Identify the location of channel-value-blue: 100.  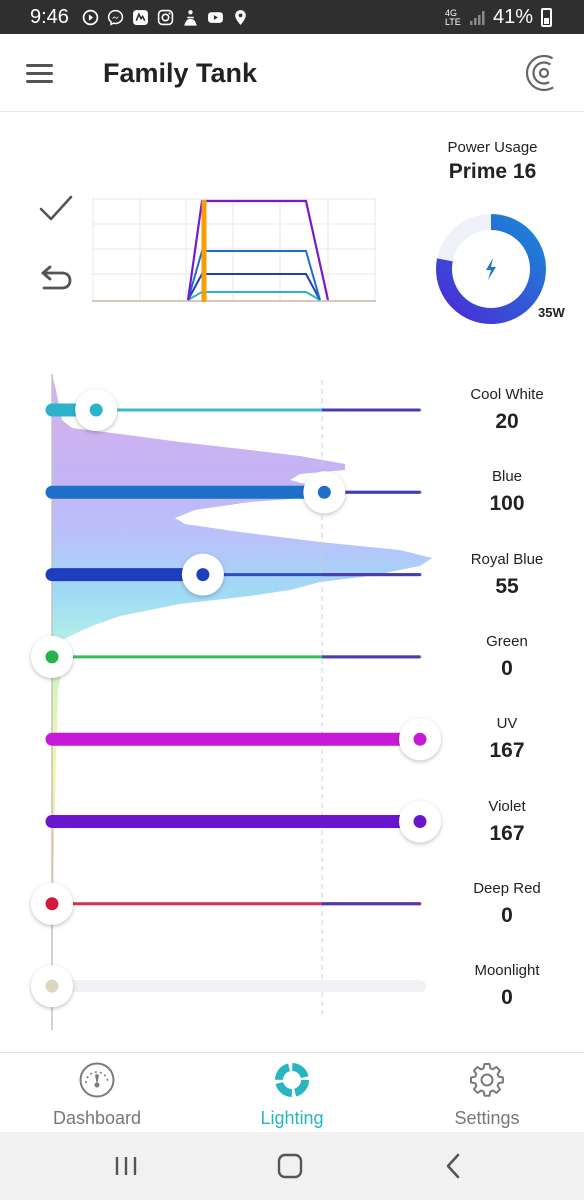
(507, 504).